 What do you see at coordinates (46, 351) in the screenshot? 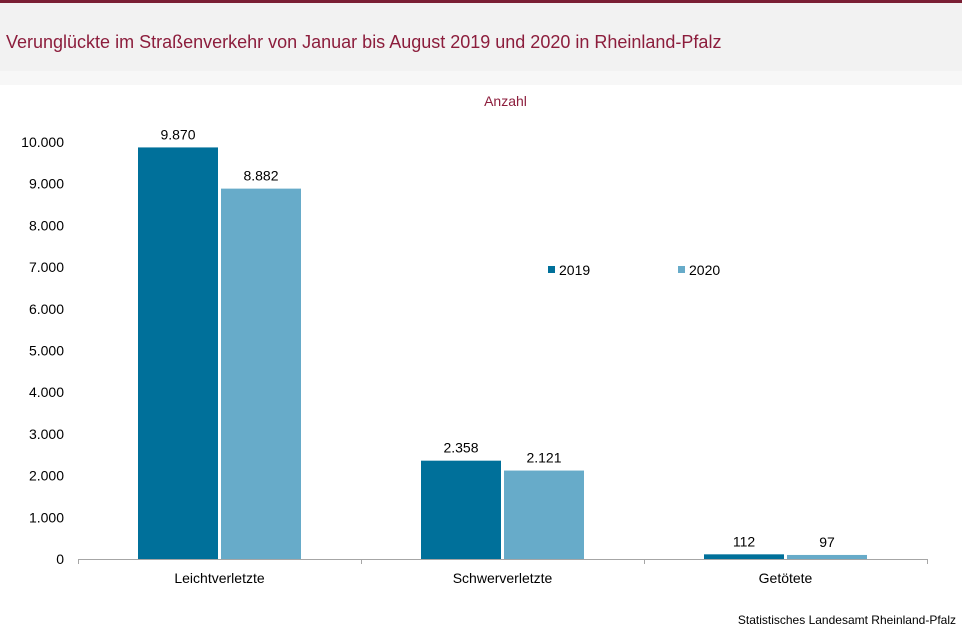
I see `y-tick-label: 5.000` at bounding box center [46, 351].